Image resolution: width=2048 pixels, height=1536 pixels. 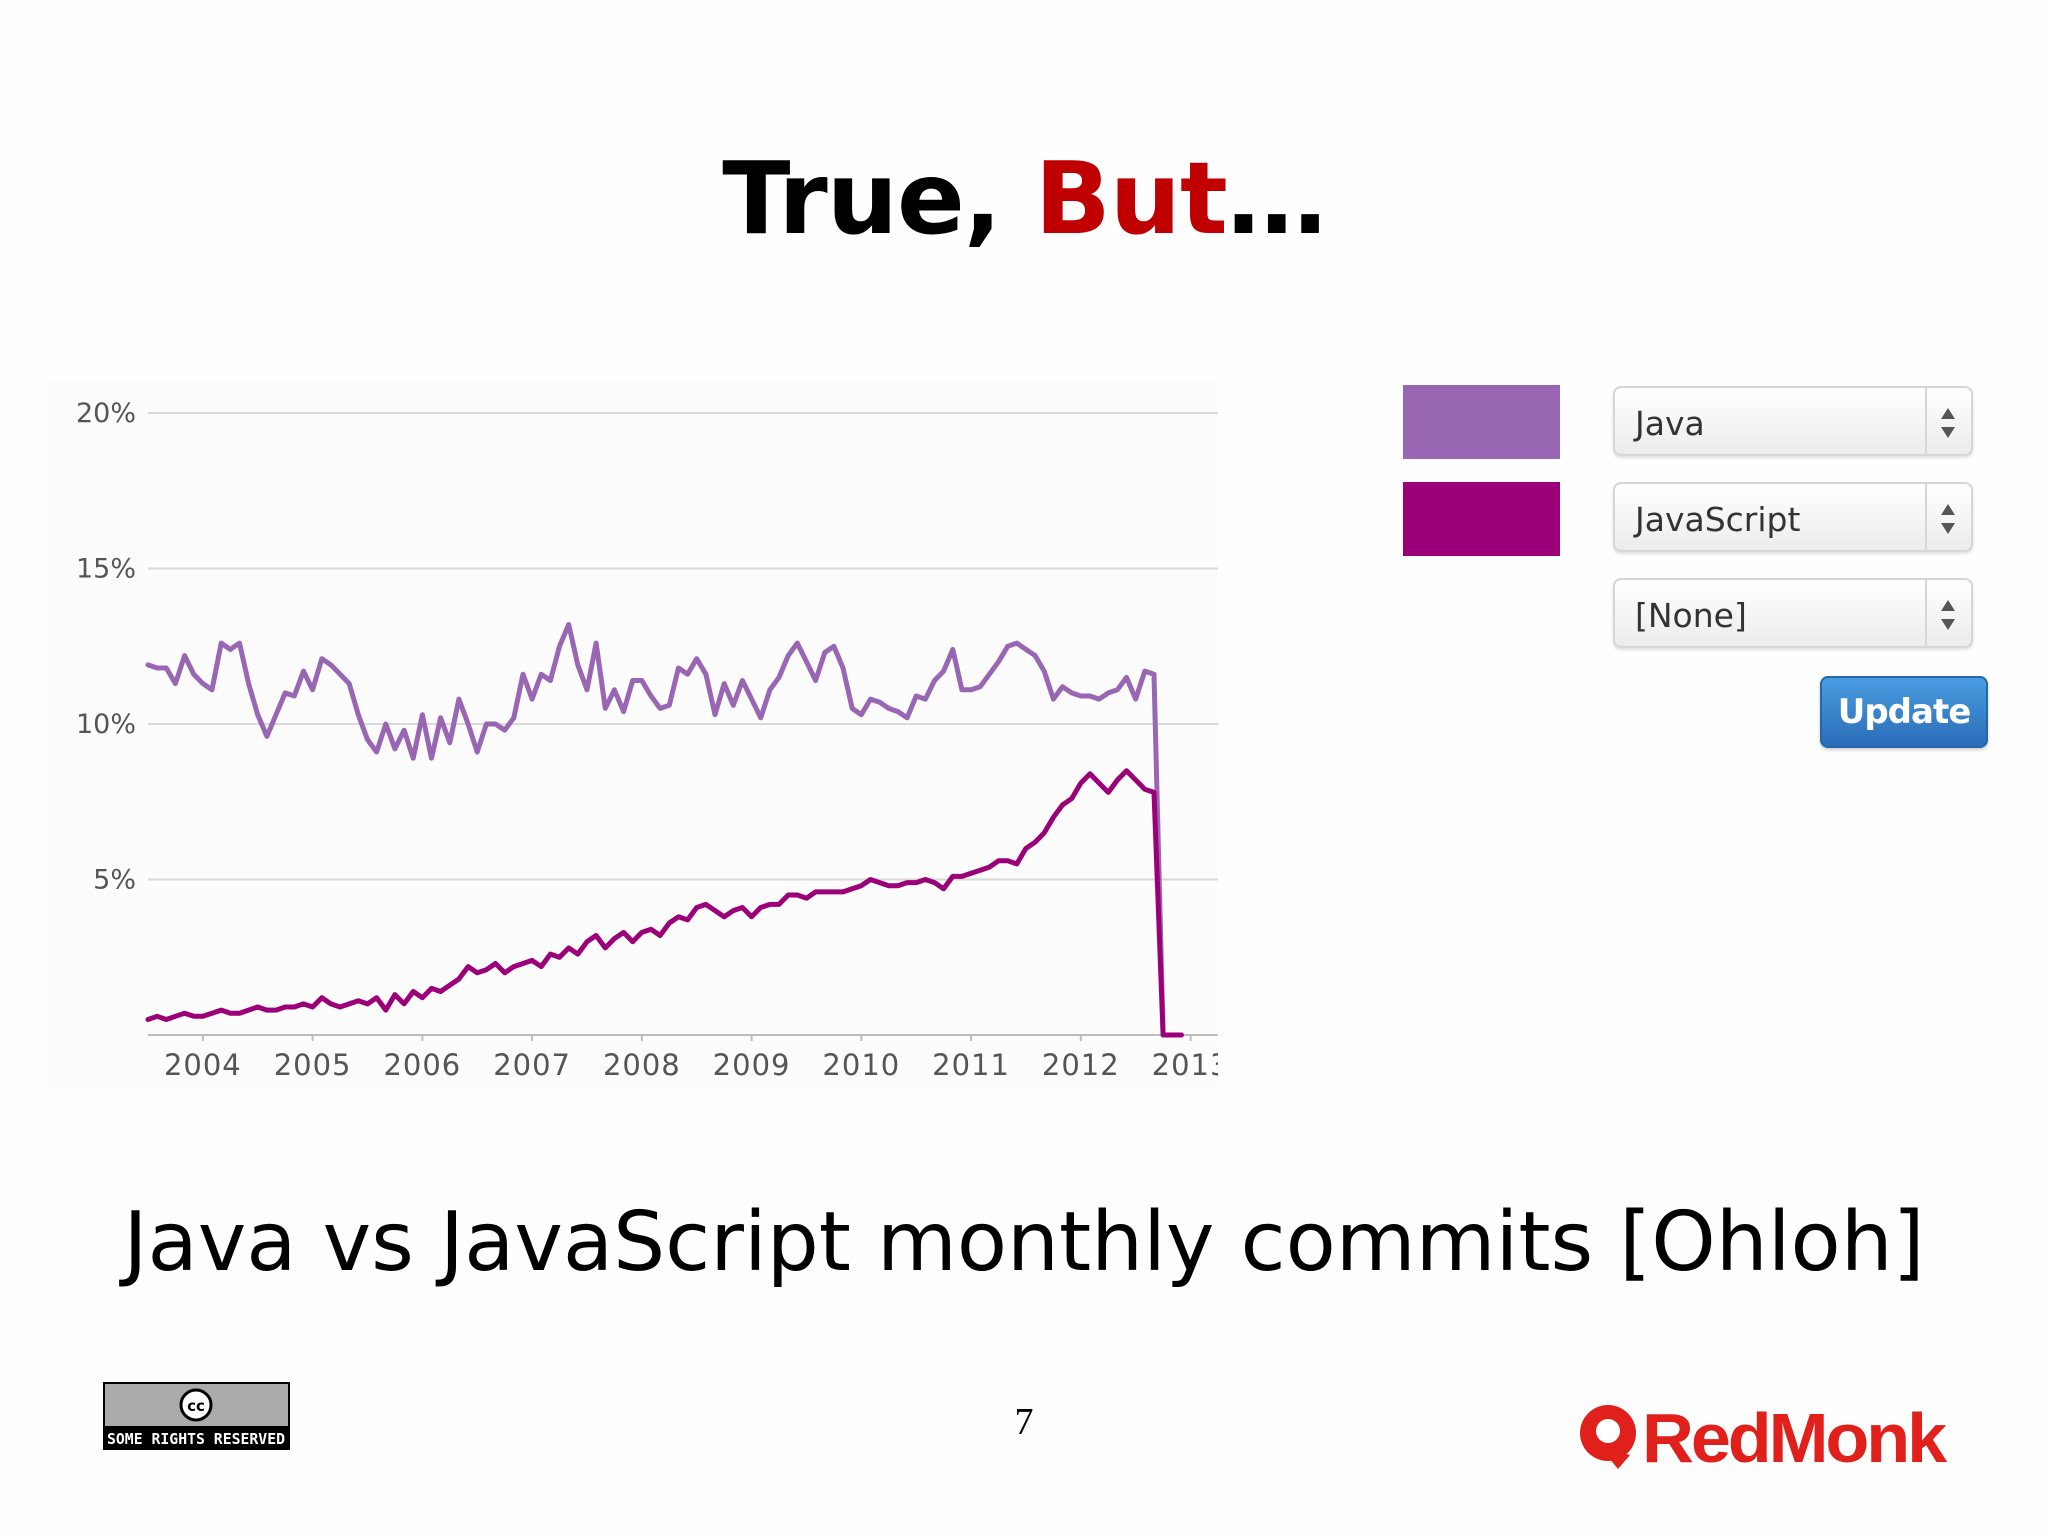 What do you see at coordinates (532, 1065) in the screenshot?
I see `x-tick-label: 2007` at bounding box center [532, 1065].